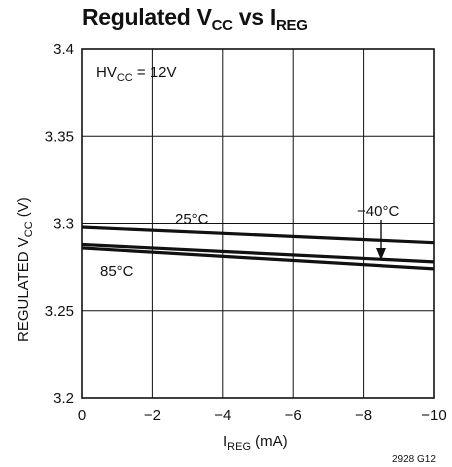 This screenshot has width=452, height=467. I want to click on y-tick-label: 3.2, so click(63, 398).